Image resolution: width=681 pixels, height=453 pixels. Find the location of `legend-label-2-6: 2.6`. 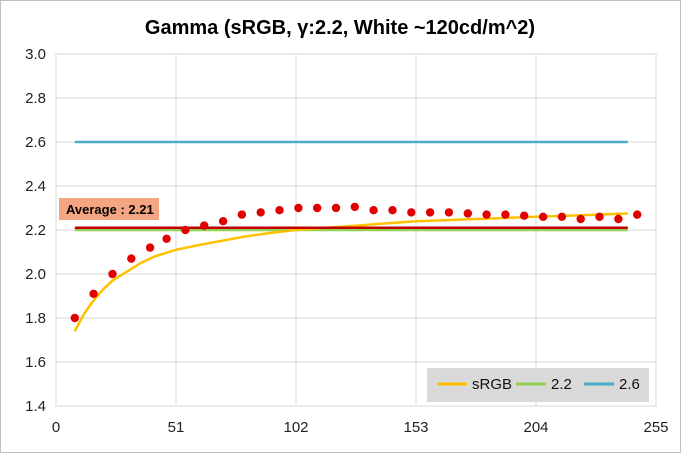

legend-label-2-6: 2.6 is located at coordinates (629, 384).